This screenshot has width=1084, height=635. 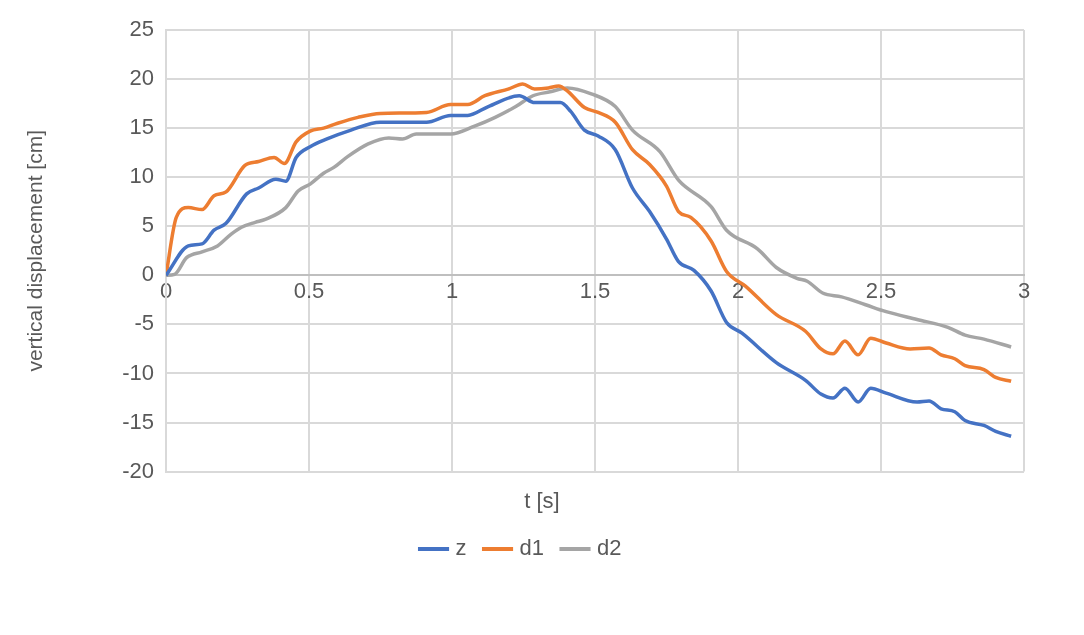 What do you see at coordinates (452, 290) in the screenshot?
I see `x-tick-label: 1` at bounding box center [452, 290].